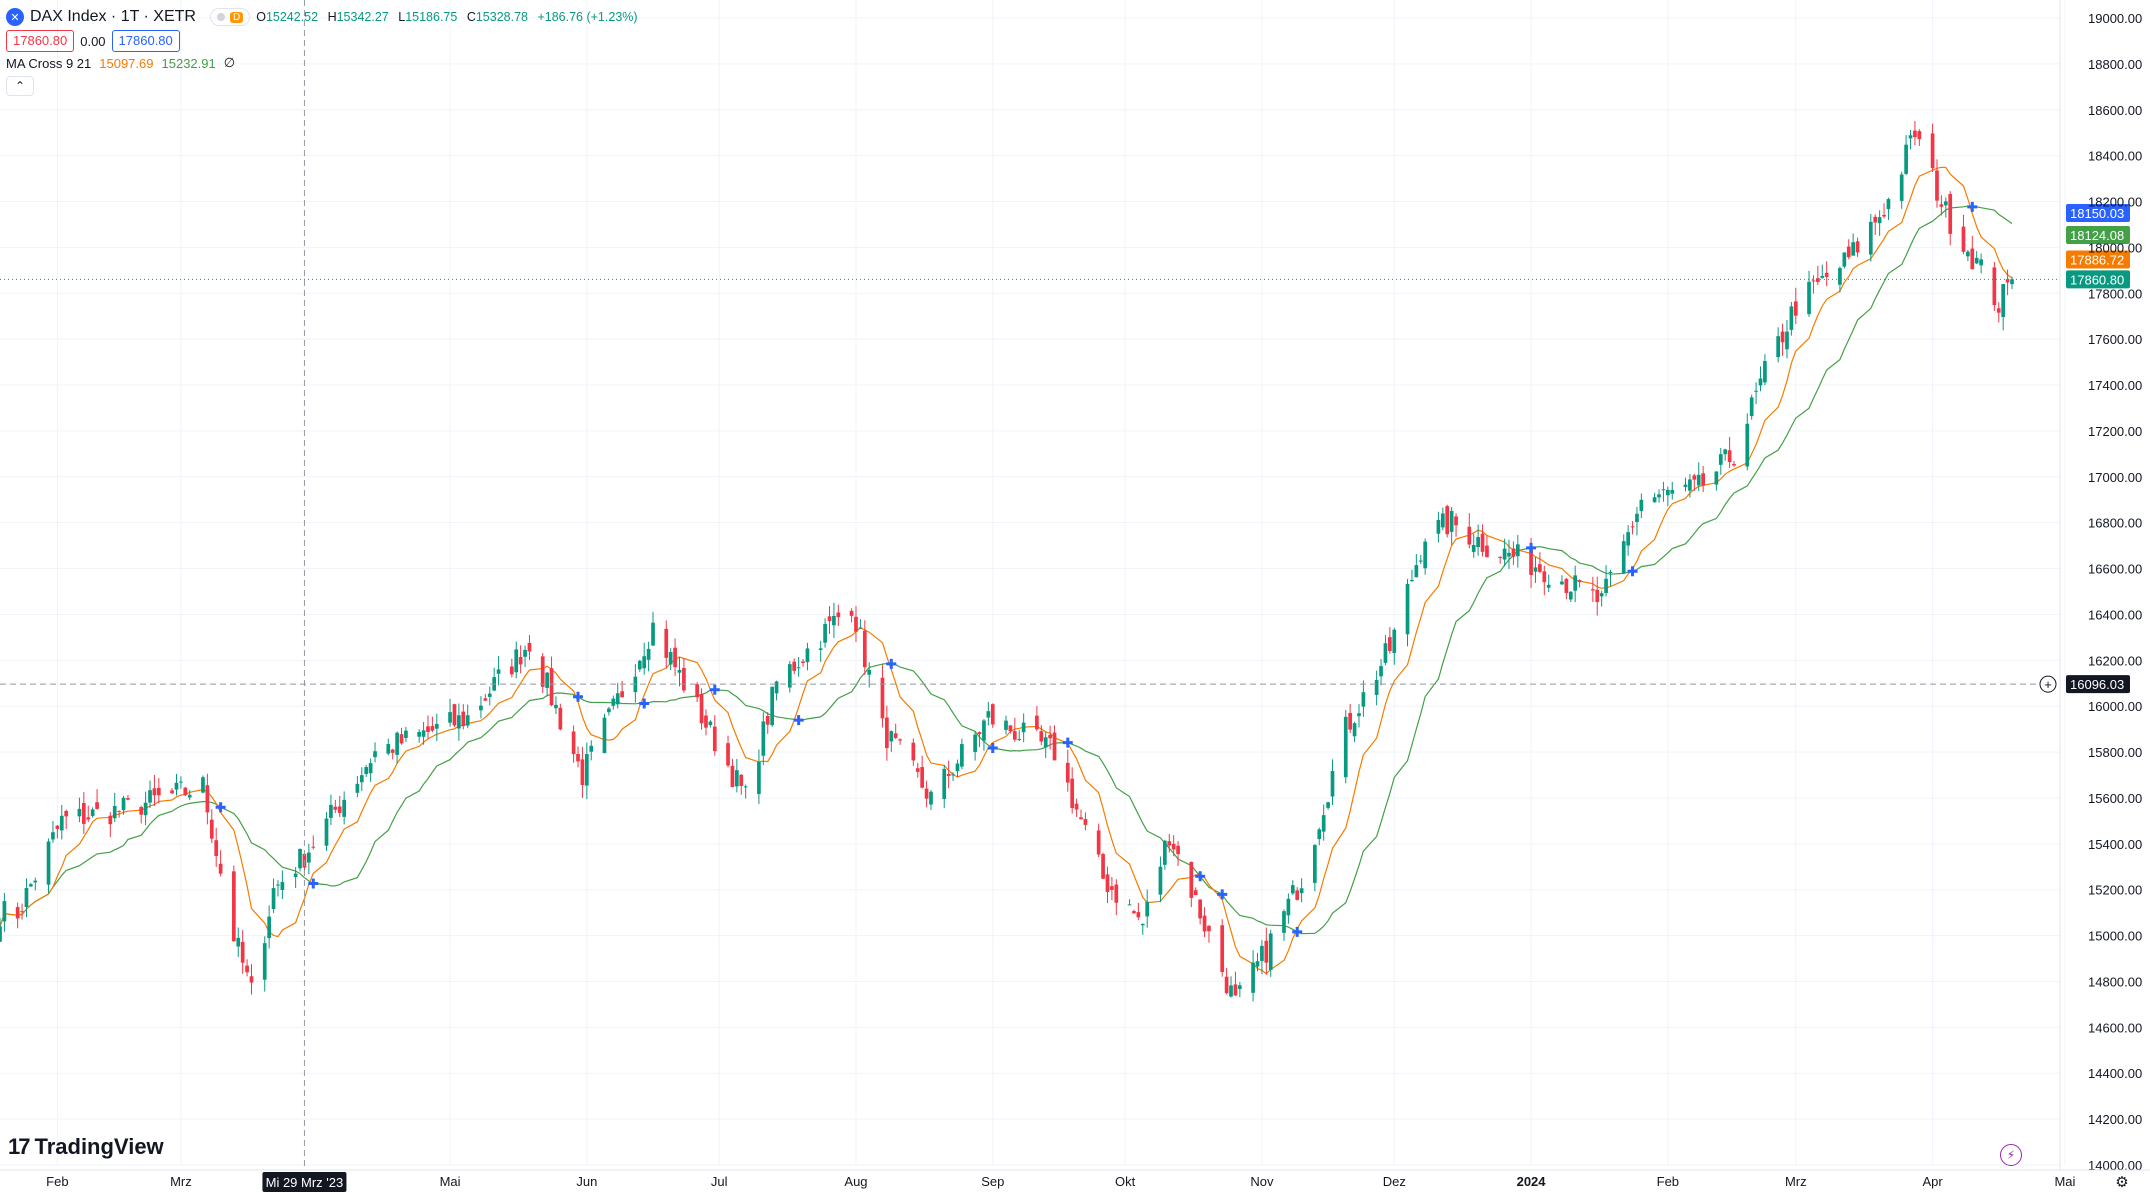  Describe the element at coordinates (362, 17) in the screenshot. I see `high-value: 15342.27` at that location.